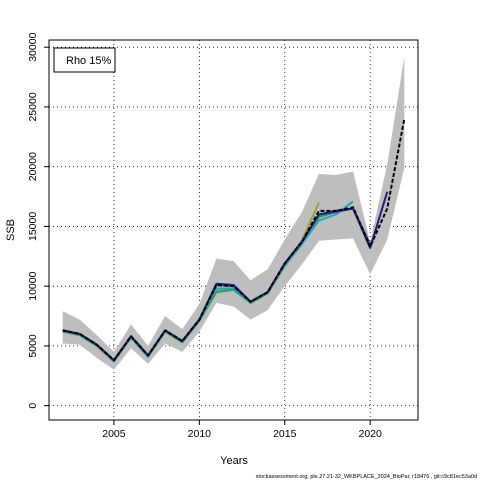 This screenshot has height=480, width=480. Describe the element at coordinates (234, 461) in the screenshot. I see `x-axis-label: Years` at that location.